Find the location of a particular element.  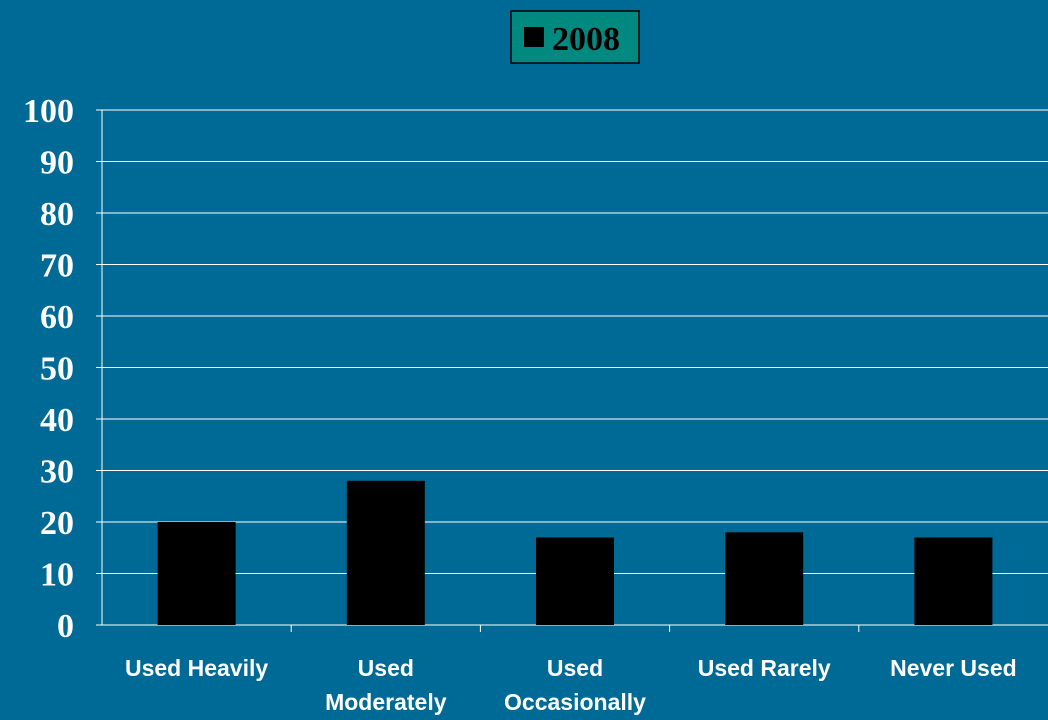

x-tick-label-line: Moderately is located at coordinates (386, 702).